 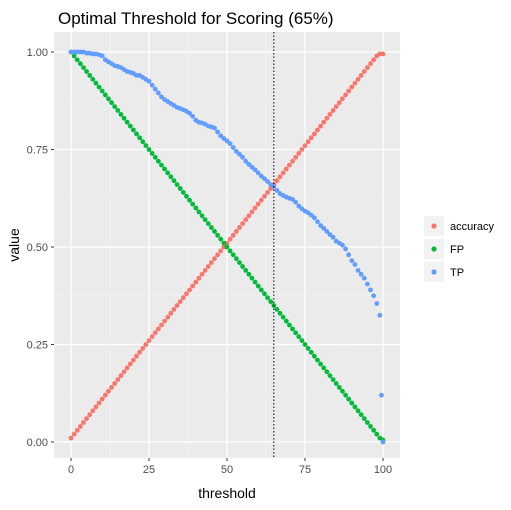 I want to click on y-tick-label: 0.75, so click(x=37, y=151).